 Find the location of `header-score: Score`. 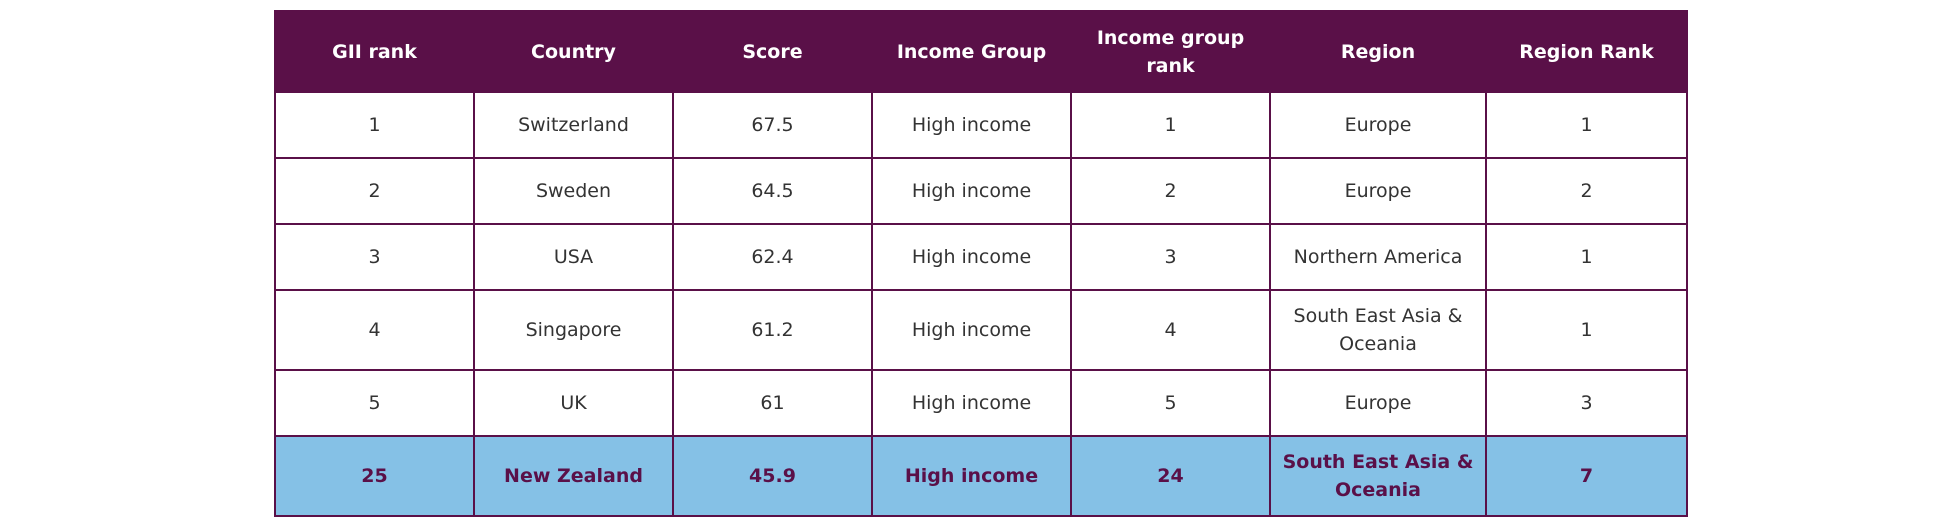

header-score: Score is located at coordinates (772, 51).